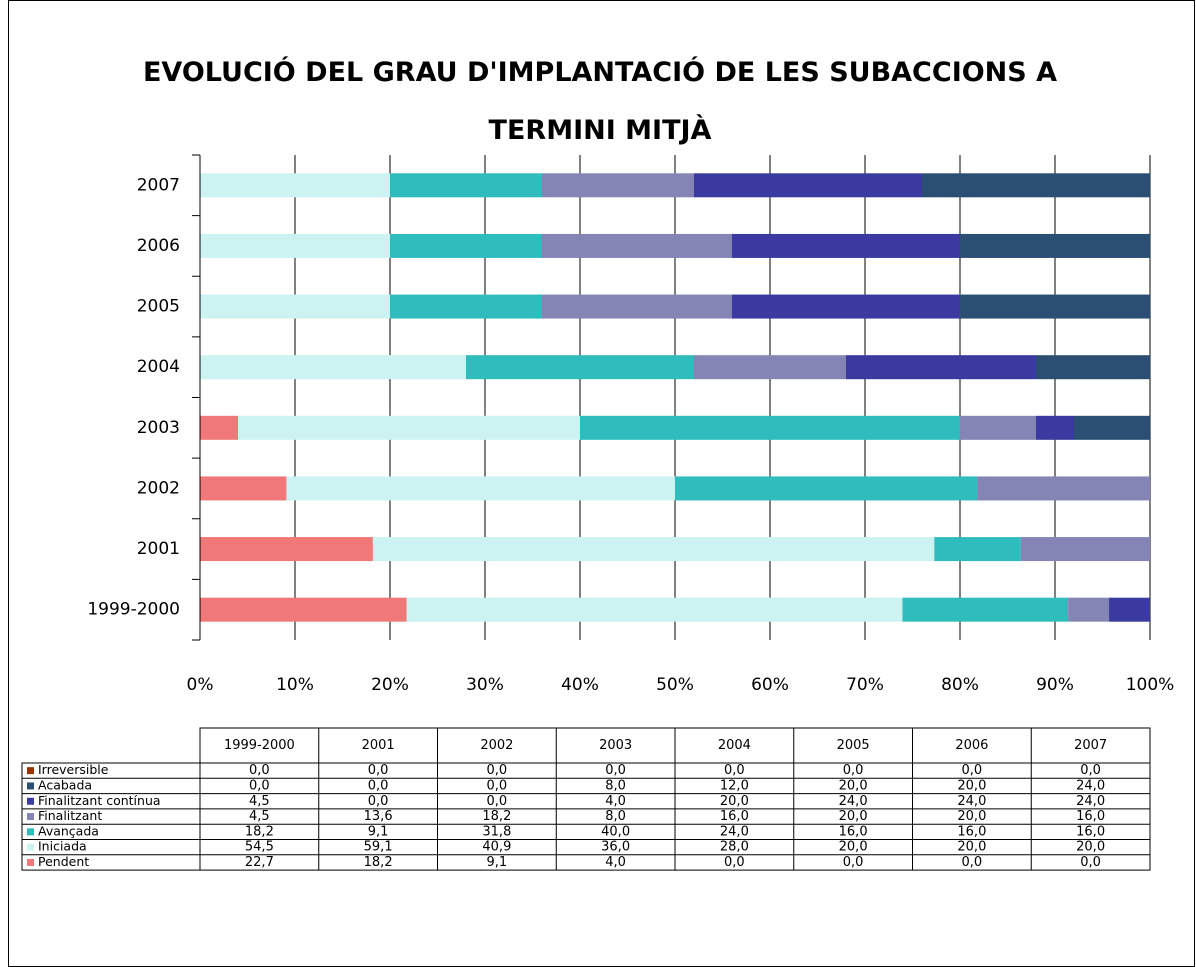 The image size is (1196, 967). What do you see at coordinates (378, 816) in the screenshot?
I see `table-cell: 13,6` at bounding box center [378, 816].